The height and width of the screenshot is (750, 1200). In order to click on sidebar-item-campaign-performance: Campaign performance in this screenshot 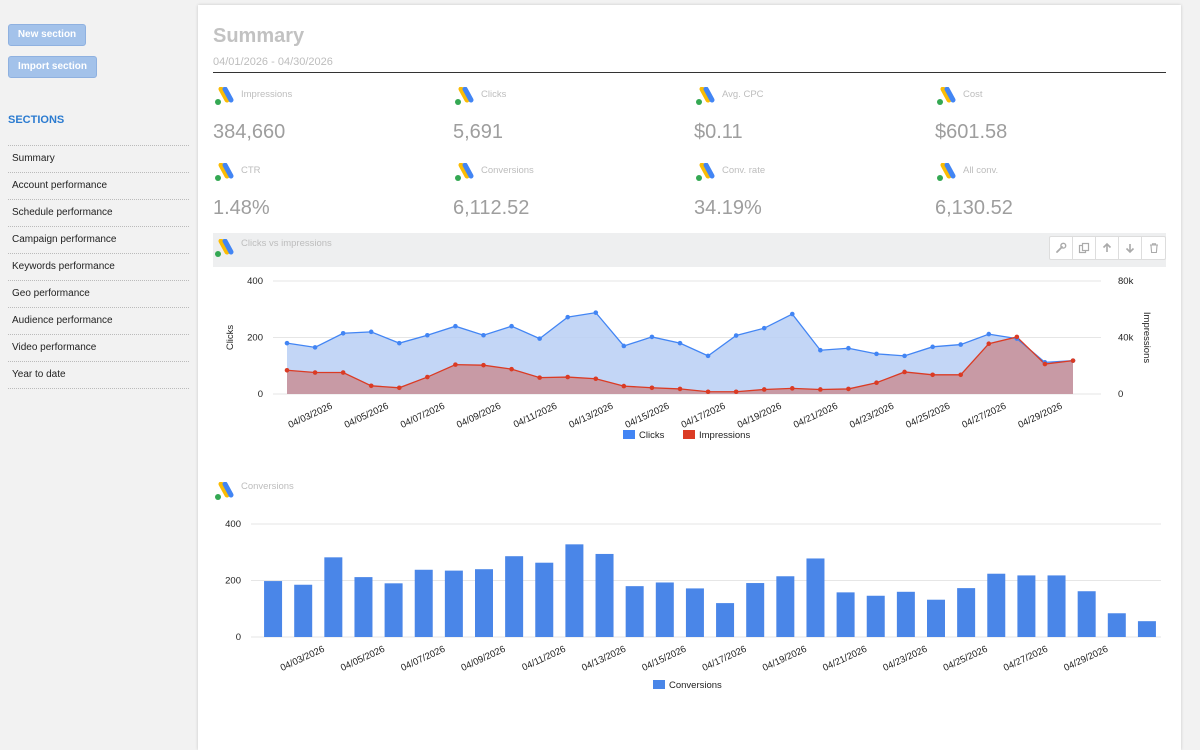, I will do `click(98, 240)`.